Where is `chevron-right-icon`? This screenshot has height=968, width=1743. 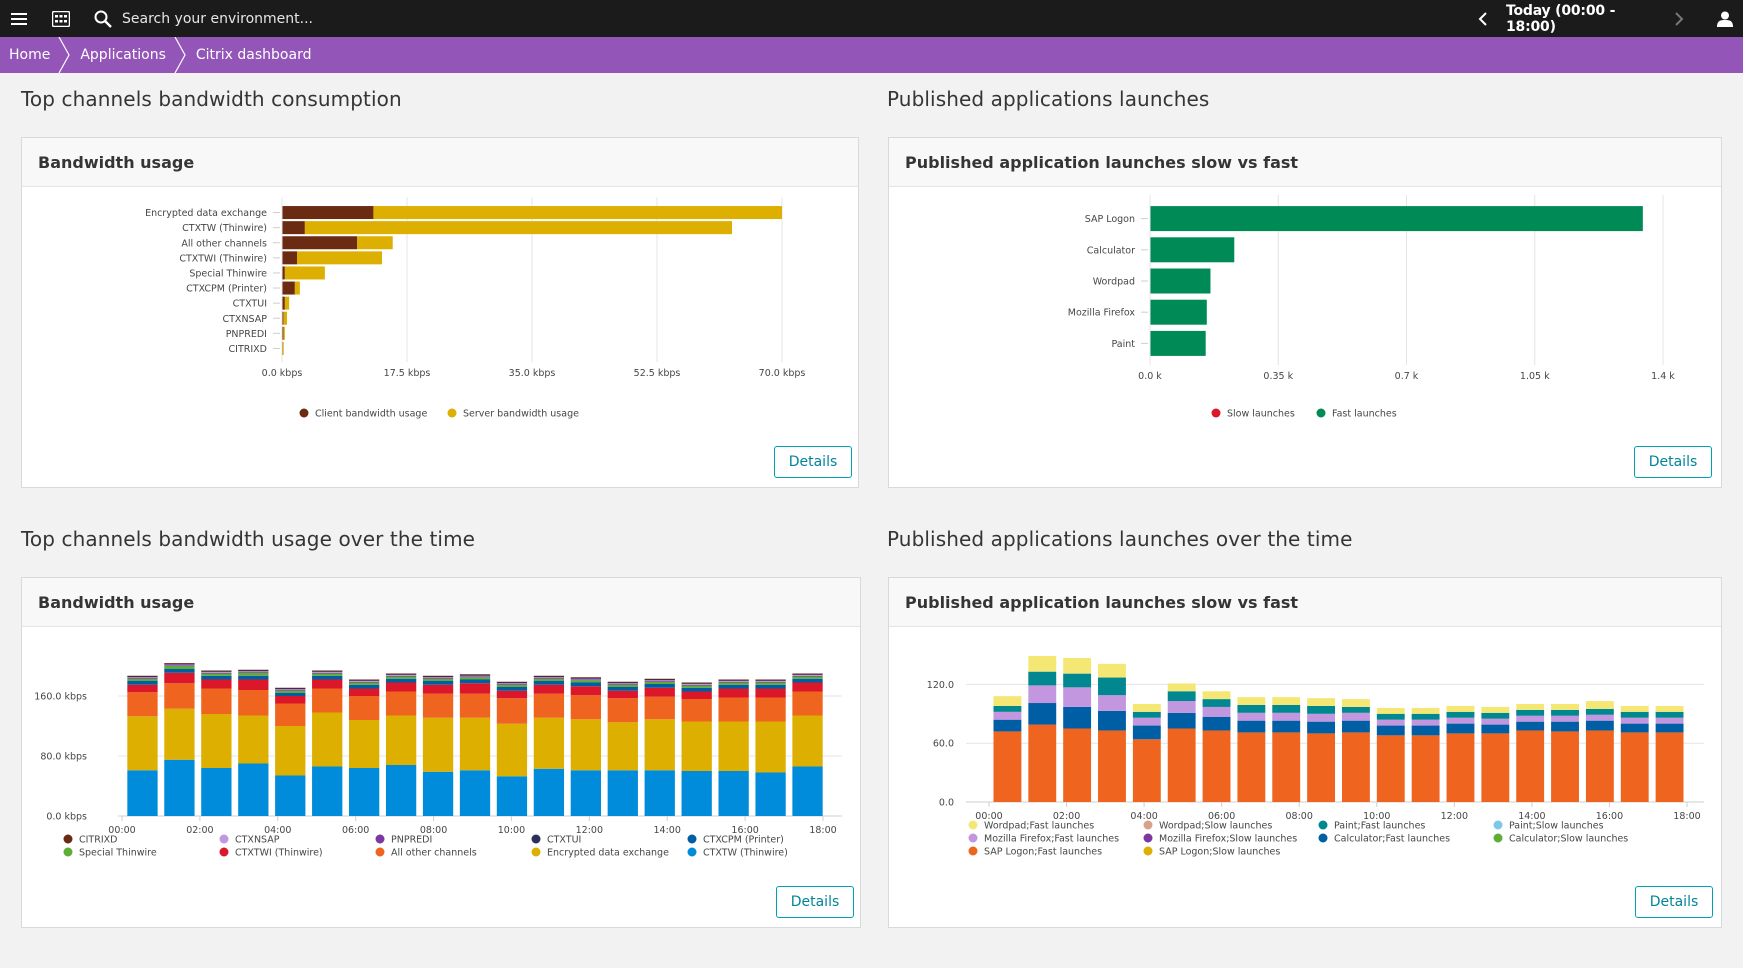 chevron-right-icon is located at coordinates (1679, 18).